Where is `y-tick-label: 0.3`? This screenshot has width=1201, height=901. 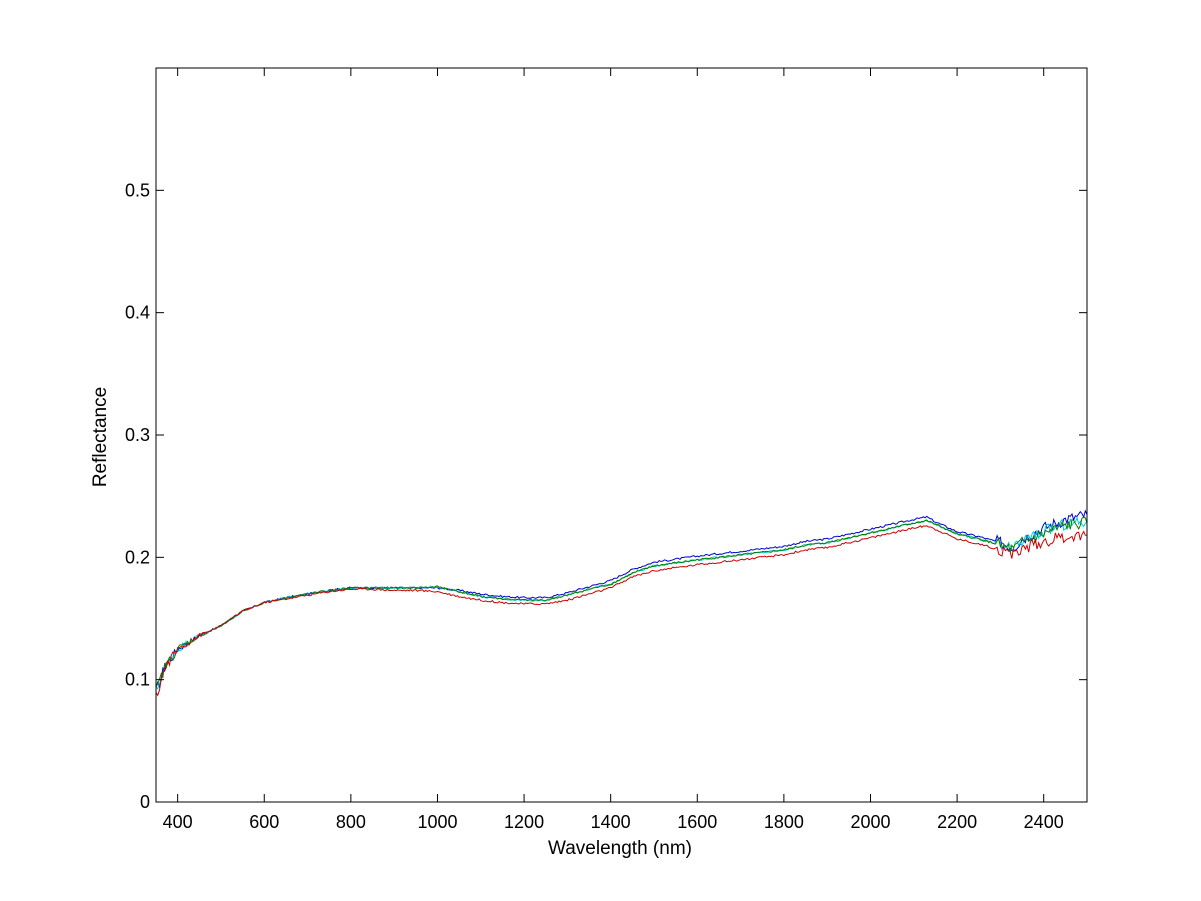 y-tick-label: 0.3 is located at coordinates (137, 435).